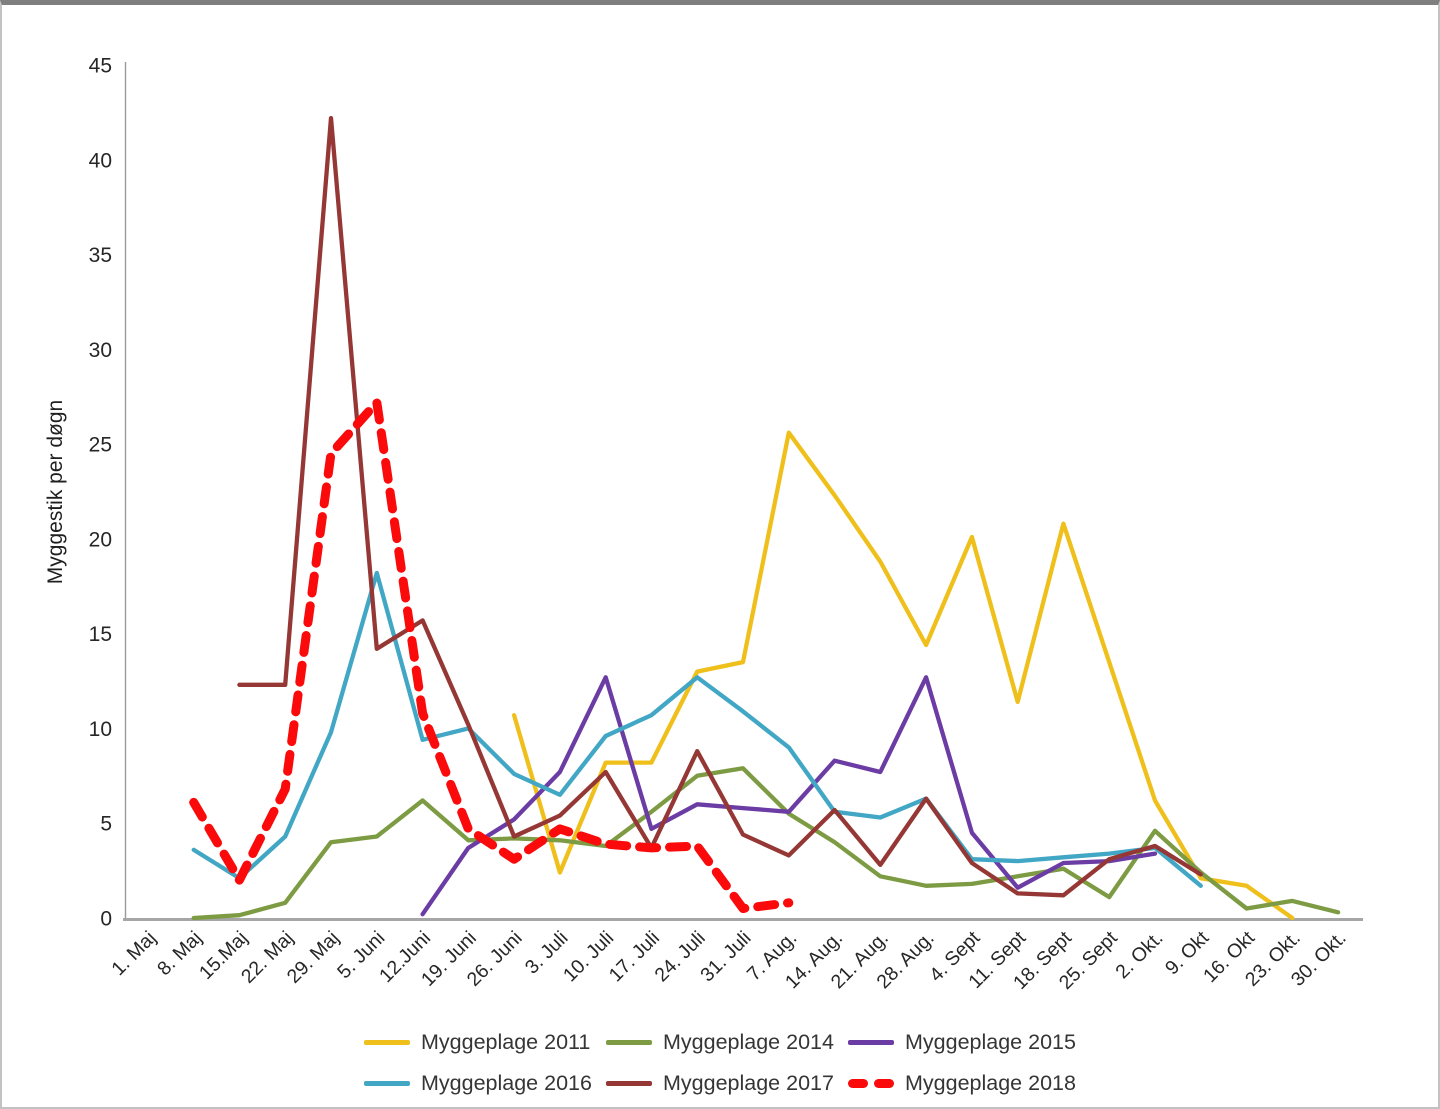 The height and width of the screenshot is (1109, 1440). What do you see at coordinates (387, 1042) in the screenshot?
I see `legend-swatch-myggeplage-2011` at bounding box center [387, 1042].